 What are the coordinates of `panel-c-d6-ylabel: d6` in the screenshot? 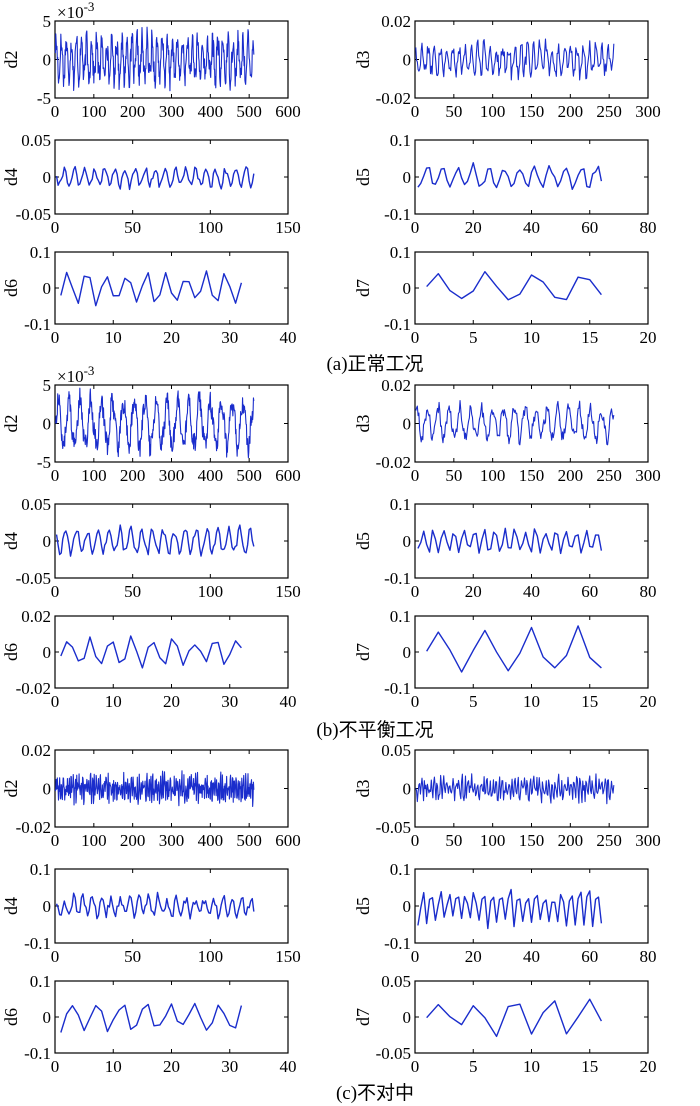 It's located at (11, 1017).